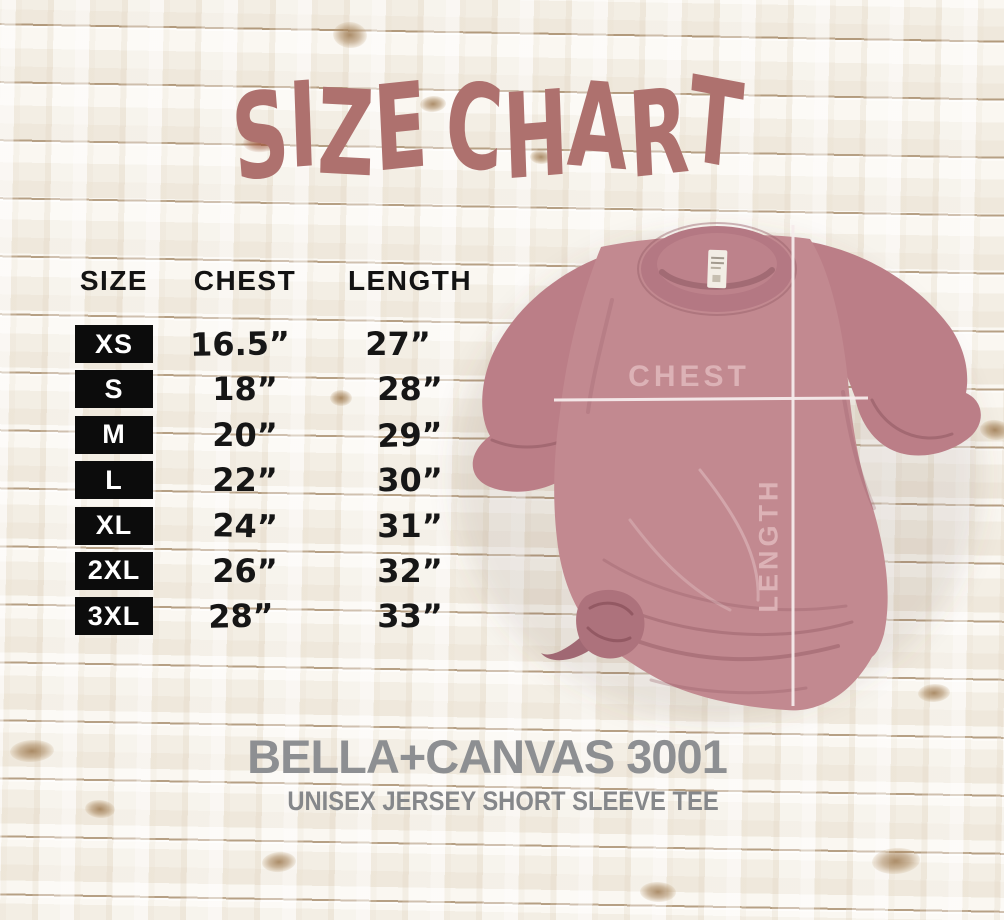 The height and width of the screenshot is (920, 1004). Describe the element at coordinates (503, 801) in the screenshot. I see `footer-product: UNISEX JERSEY SHORT SLEEVE TEE` at that location.